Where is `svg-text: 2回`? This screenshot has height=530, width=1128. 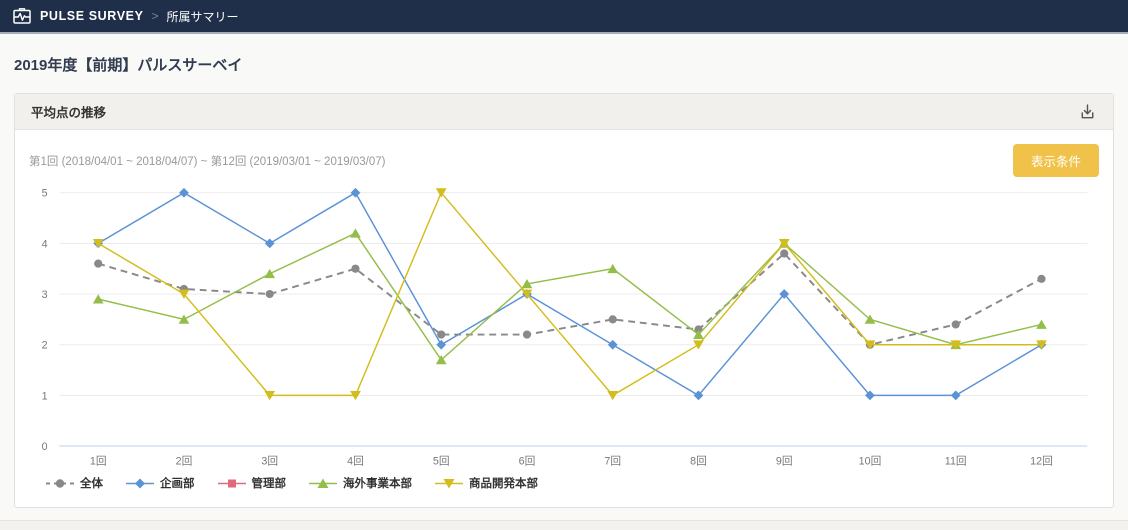 svg-text: 2回 is located at coordinates (184, 462).